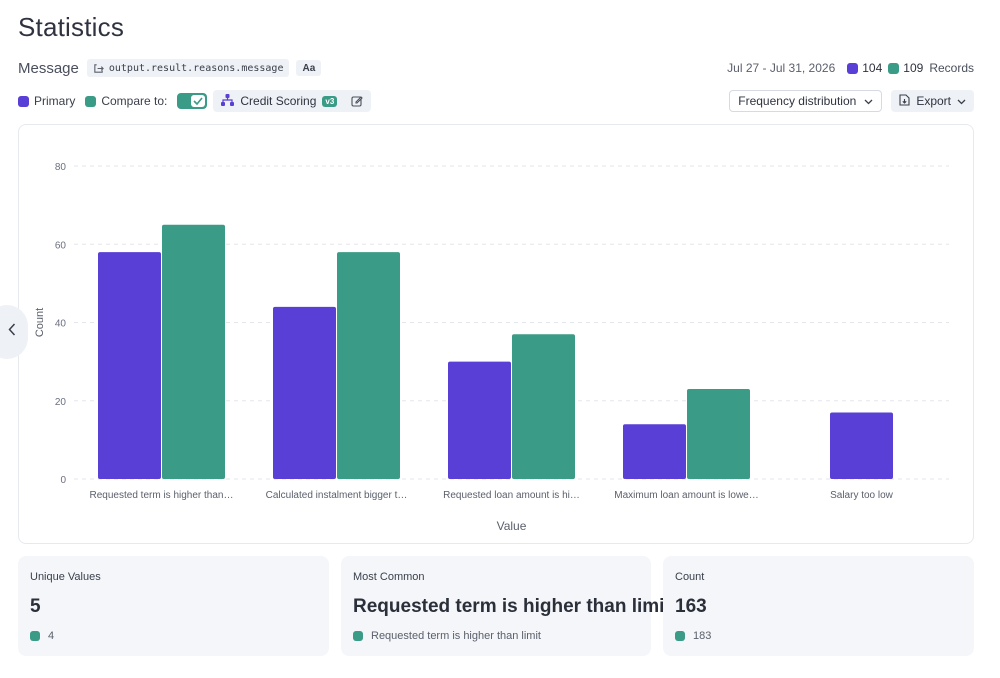  I want to click on field-type-badge: Aa, so click(309, 68).